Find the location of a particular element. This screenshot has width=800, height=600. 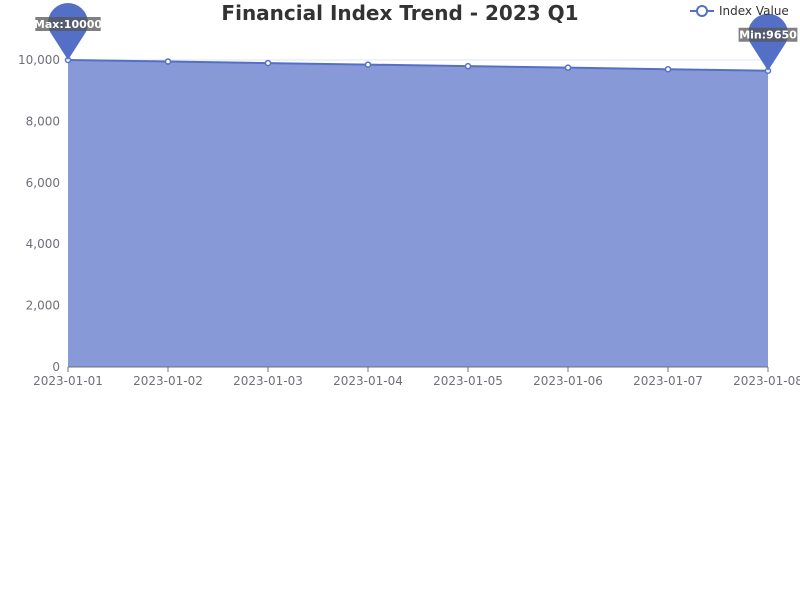

chart-title: Financial Index Trend - 2023 Q1 is located at coordinates (399, 13).